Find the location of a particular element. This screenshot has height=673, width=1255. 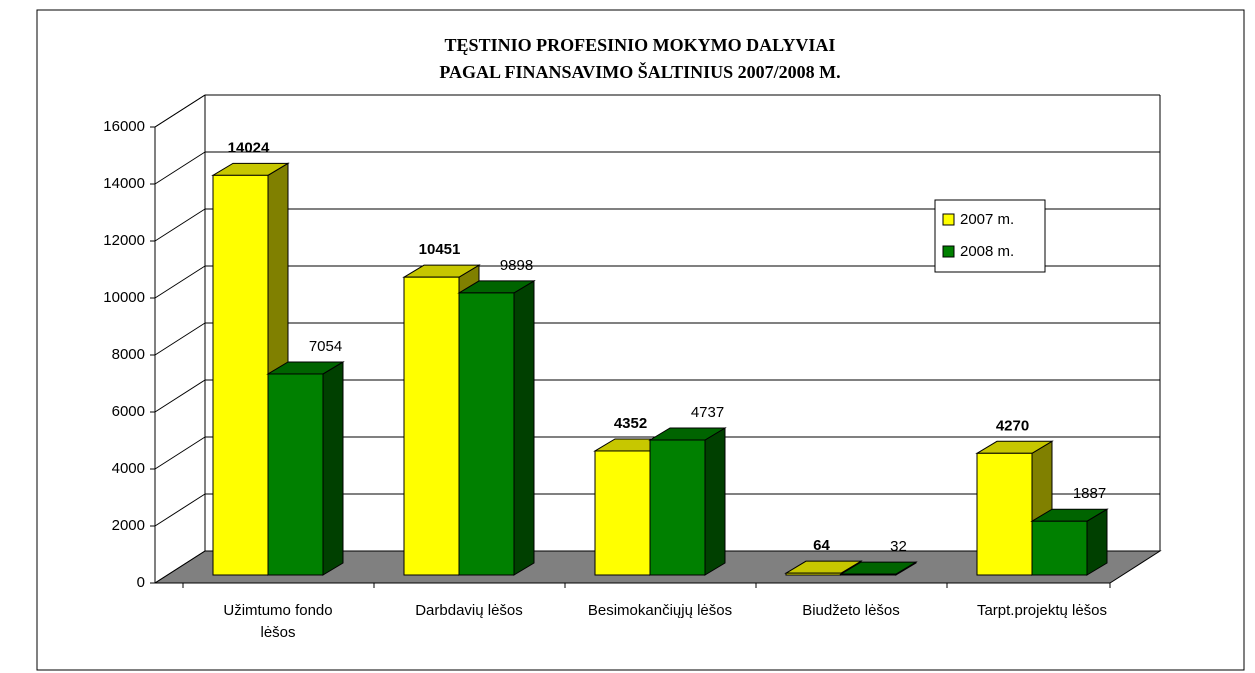

legend is located at coordinates (990, 236).